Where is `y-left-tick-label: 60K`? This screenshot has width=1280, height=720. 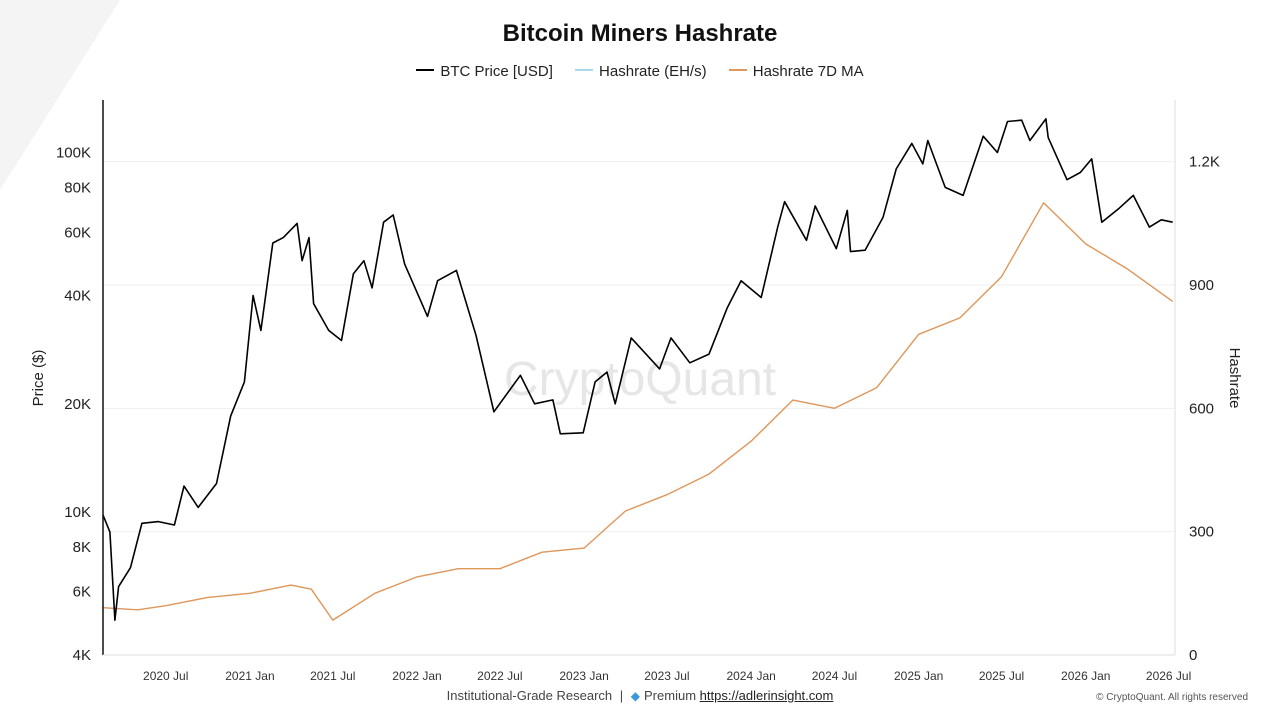 y-left-tick-label: 60K is located at coordinates (77, 232).